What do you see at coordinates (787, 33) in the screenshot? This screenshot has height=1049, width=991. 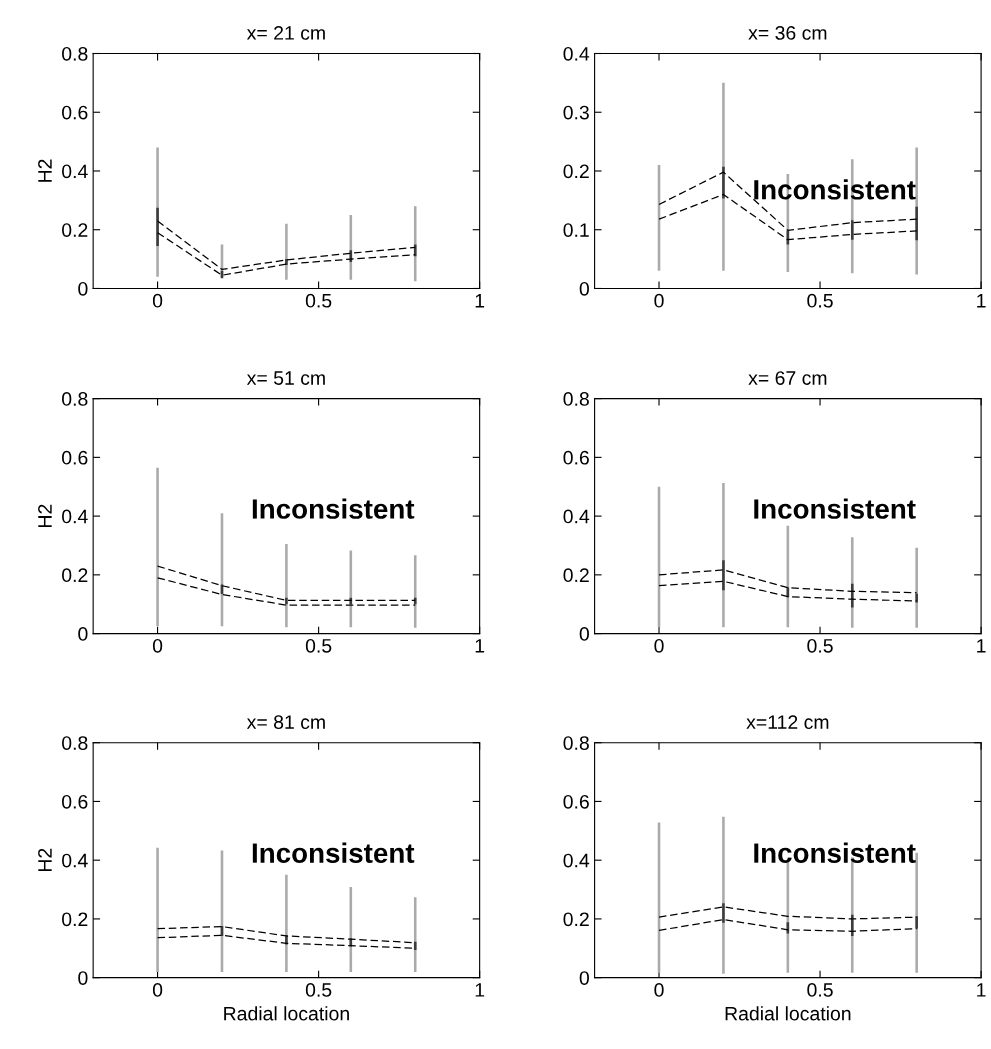 I see `chart-title: x= 36 cm` at bounding box center [787, 33].